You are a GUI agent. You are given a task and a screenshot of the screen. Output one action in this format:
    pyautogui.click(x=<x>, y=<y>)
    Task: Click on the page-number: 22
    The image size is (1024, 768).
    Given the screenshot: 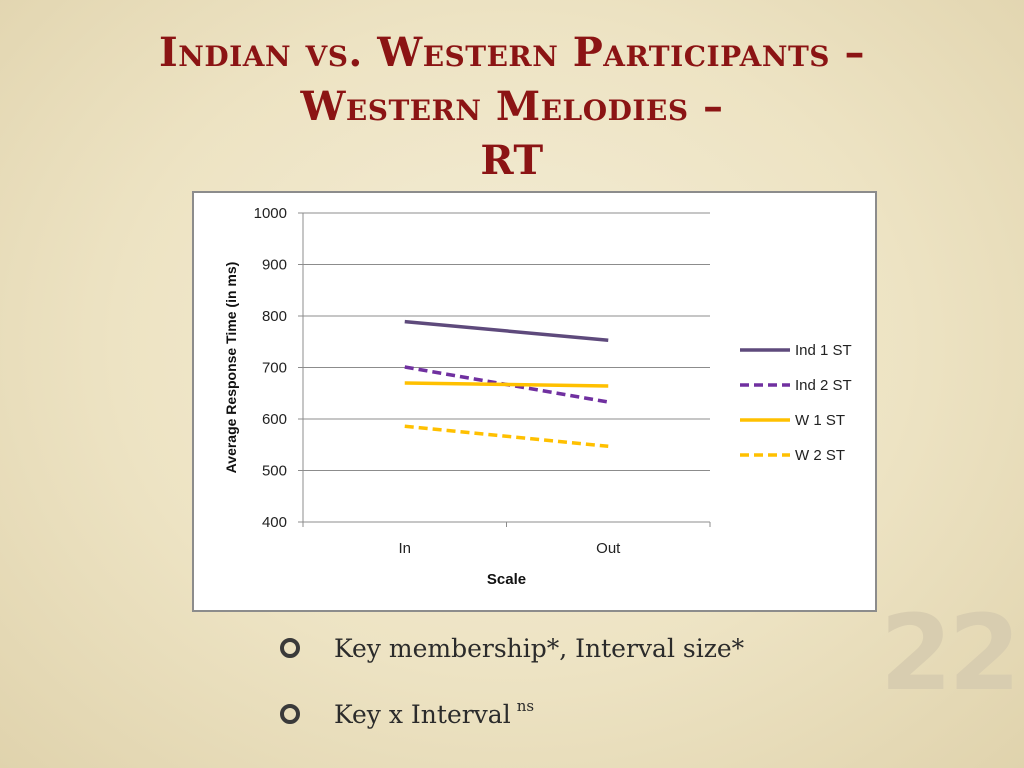 What is the action you would take?
    pyautogui.click(x=950, y=653)
    